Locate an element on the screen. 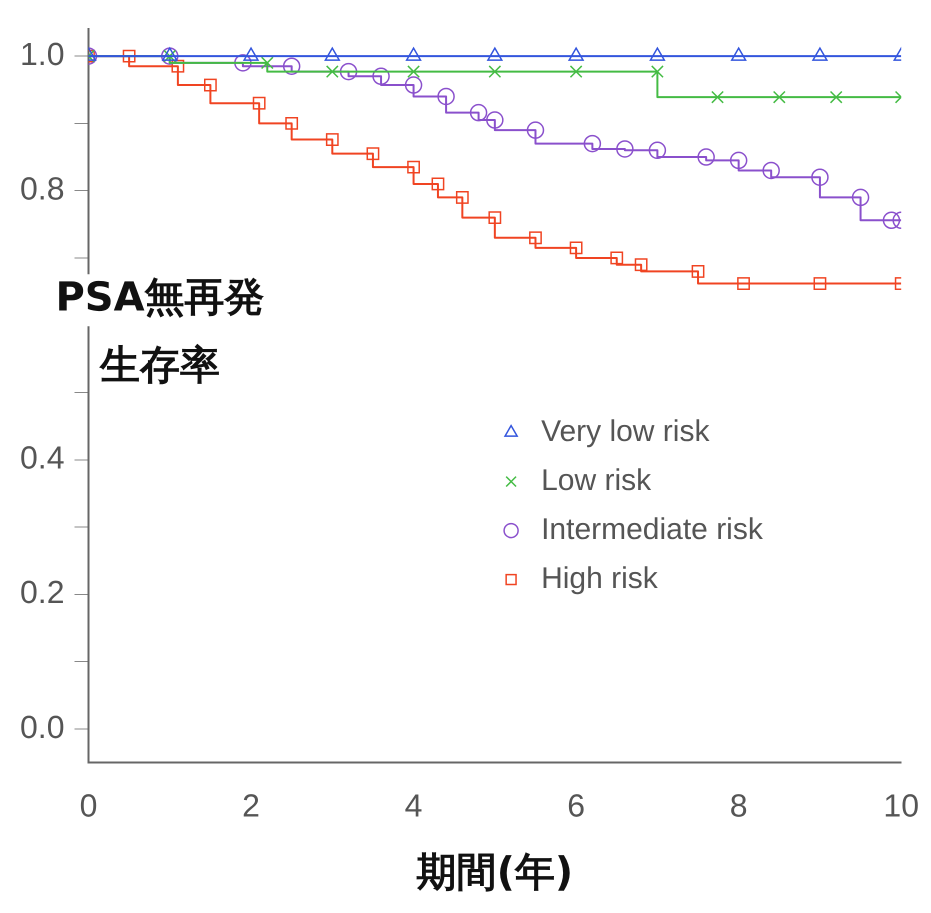  y-tick-label: 0.0 is located at coordinates (42, 726).